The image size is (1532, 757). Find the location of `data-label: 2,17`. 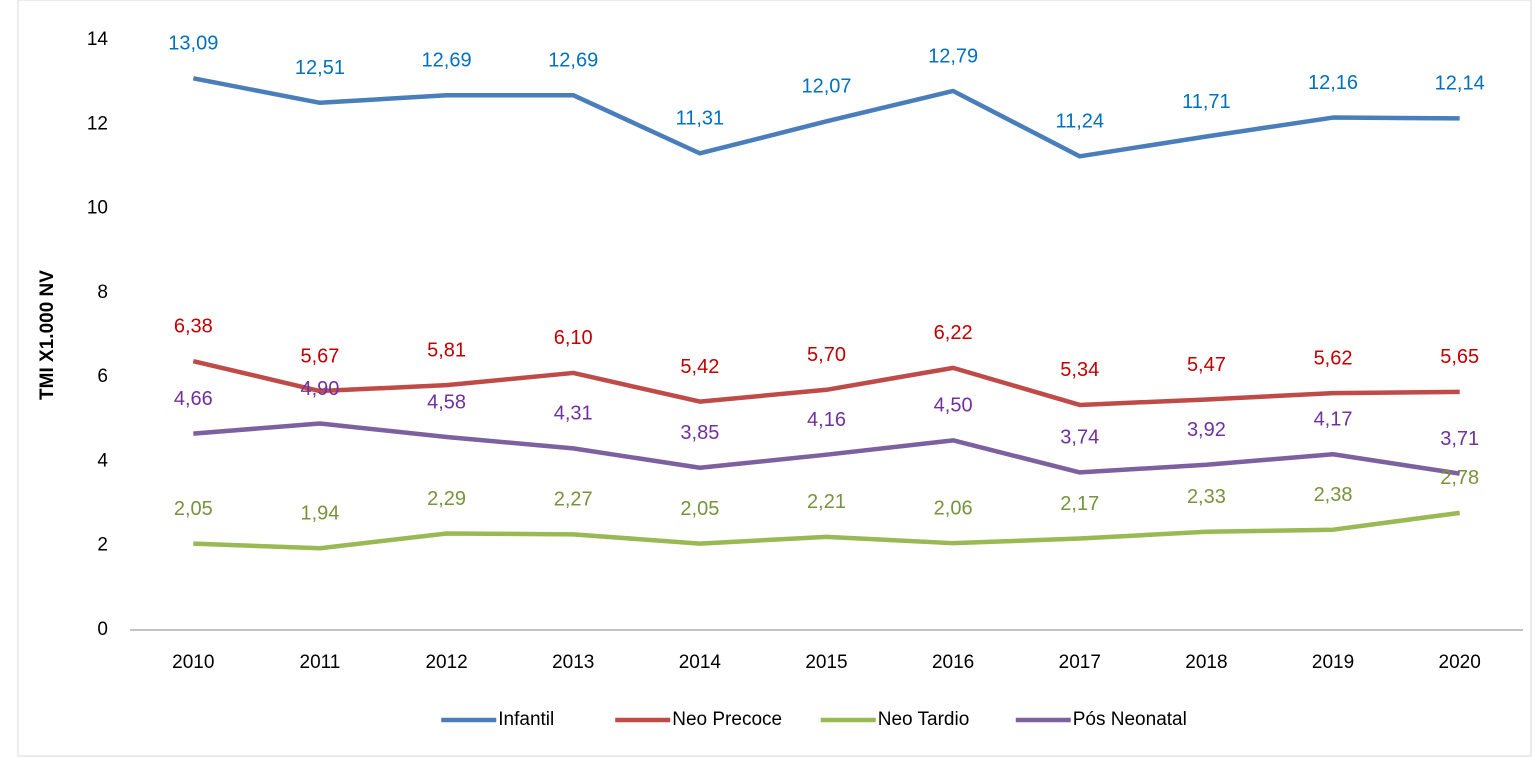

data-label: 2,17 is located at coordinates (1079, 504).